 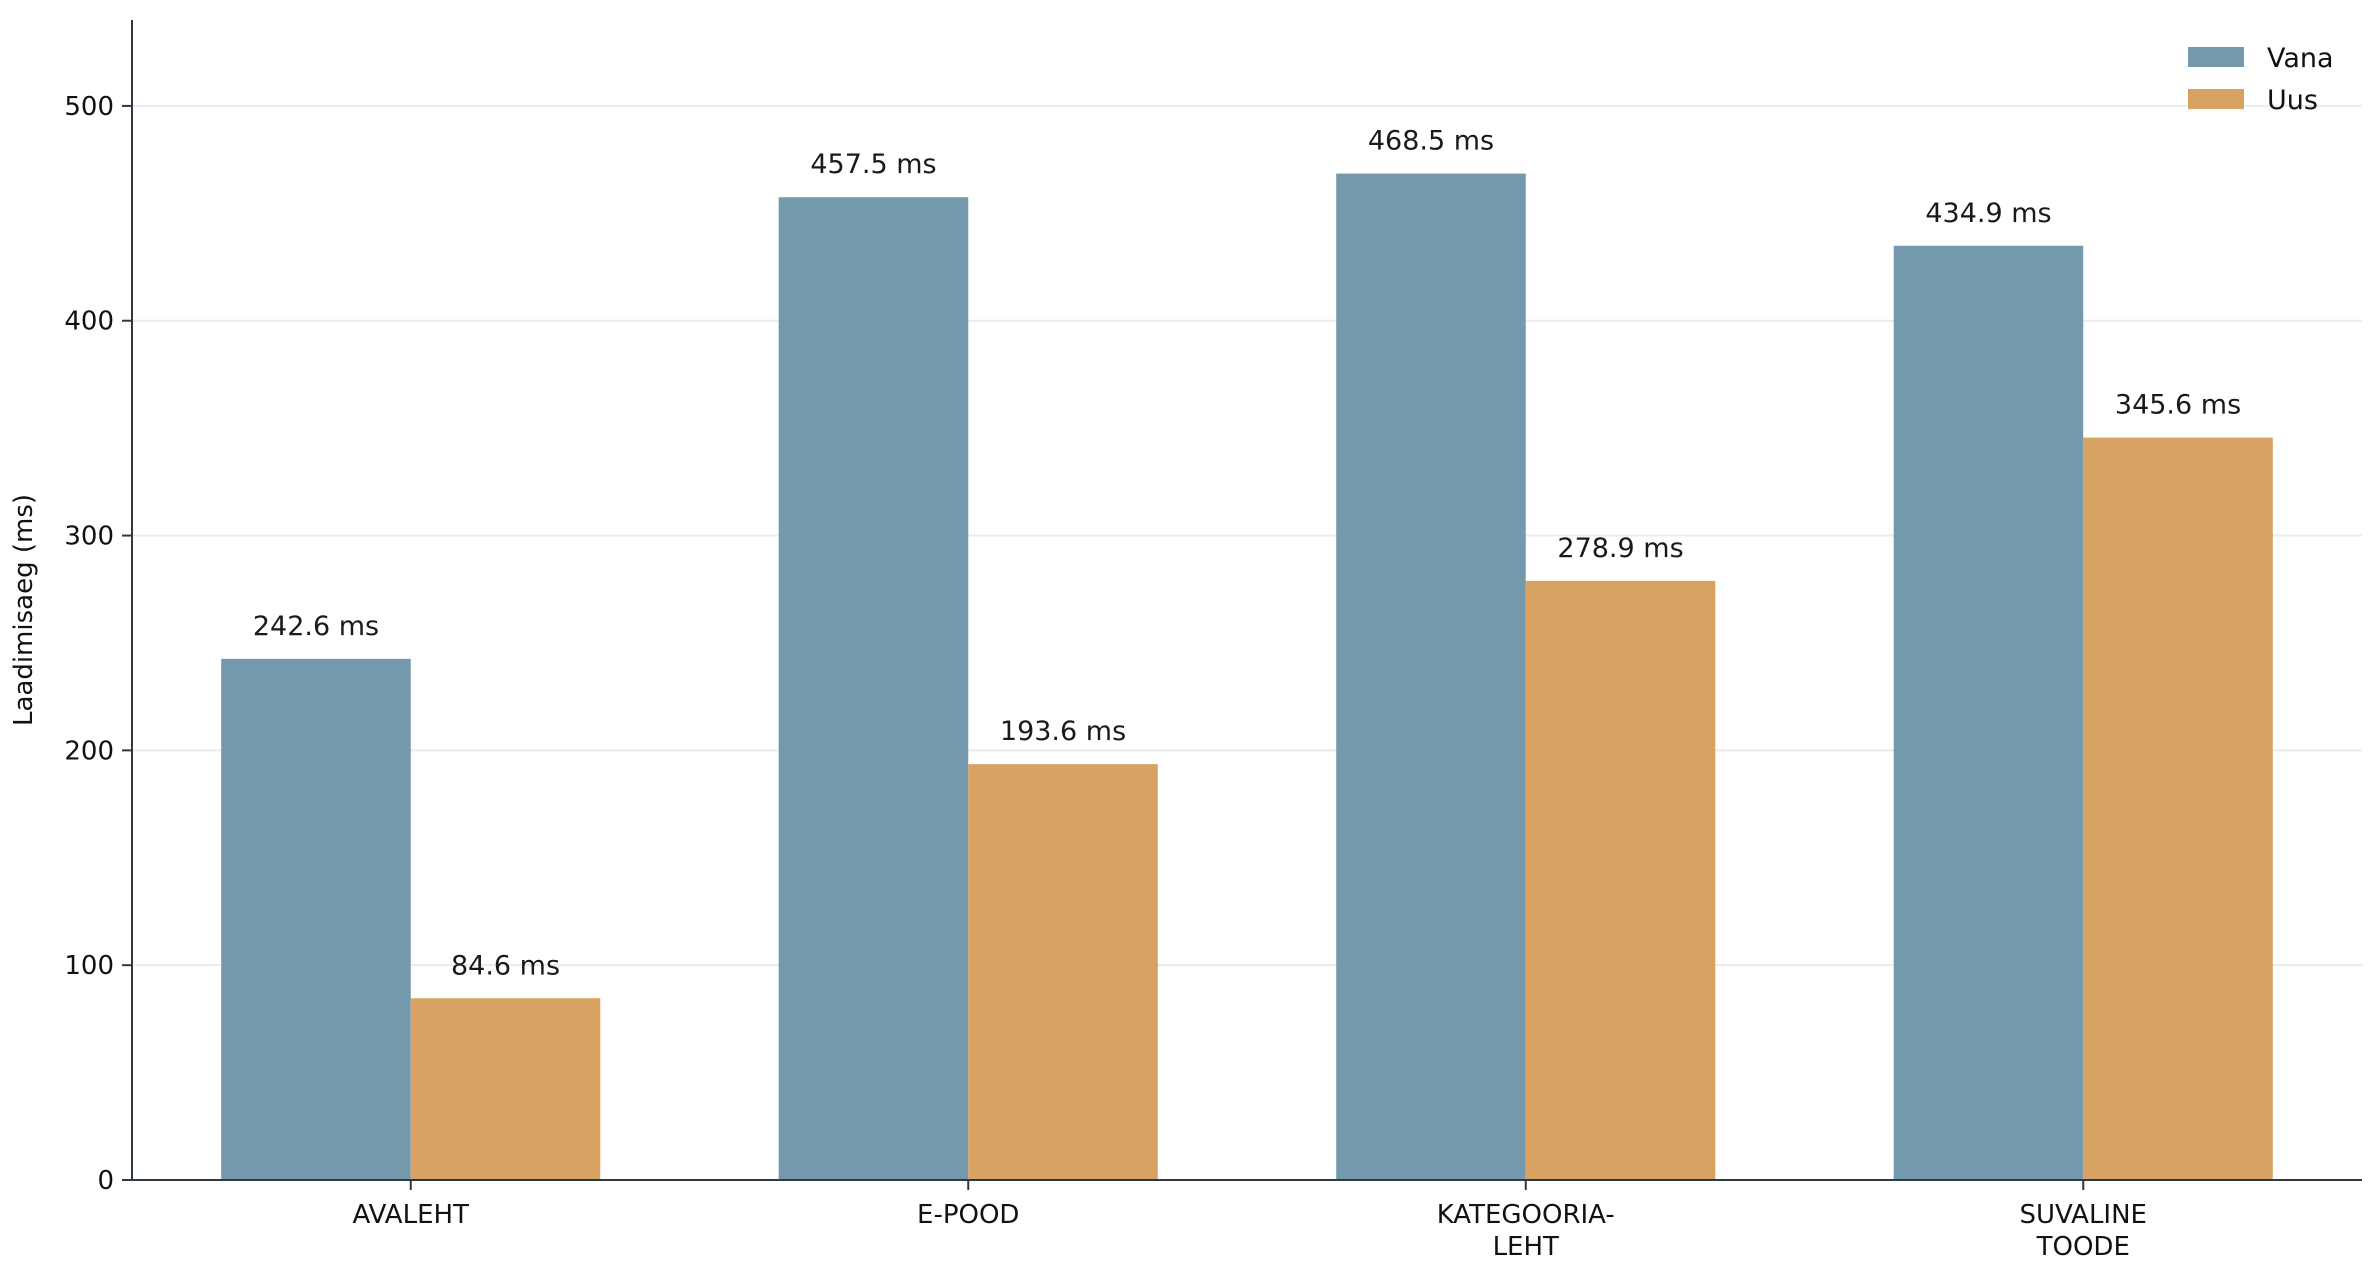 I want to click on y-tick-label: 500, so click(x=89, y=107).